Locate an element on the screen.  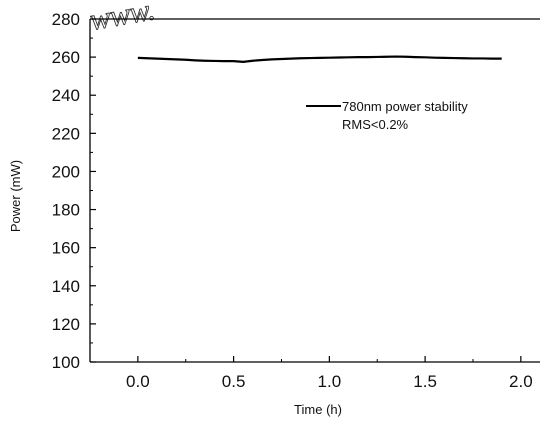
y-tick-label: 280 is located at coordinates (66, 19).